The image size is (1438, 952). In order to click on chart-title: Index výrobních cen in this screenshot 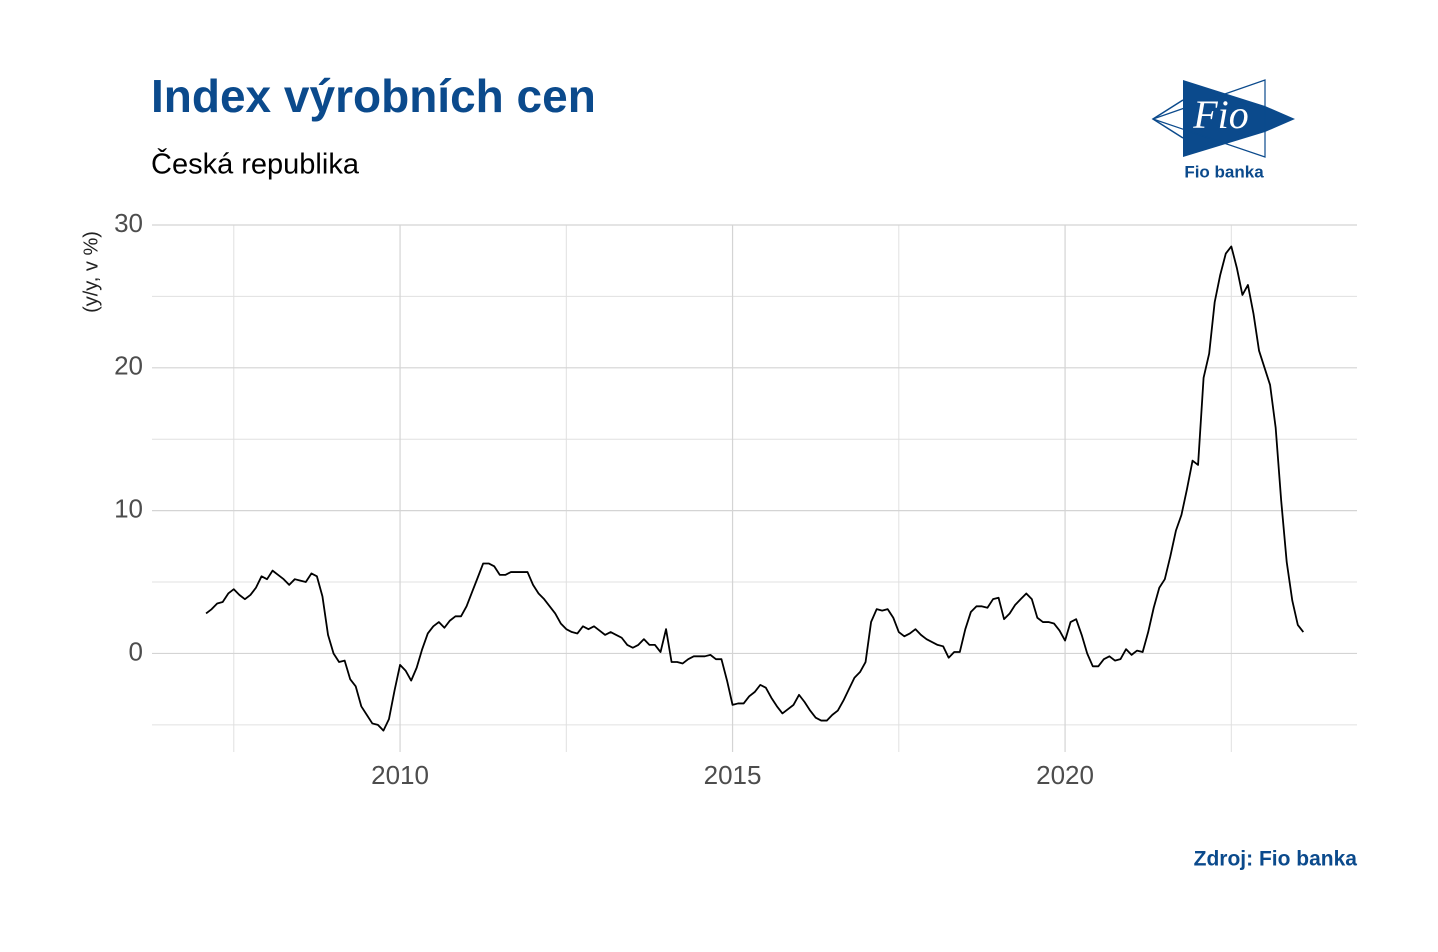, I will do `click(373, 96)`.